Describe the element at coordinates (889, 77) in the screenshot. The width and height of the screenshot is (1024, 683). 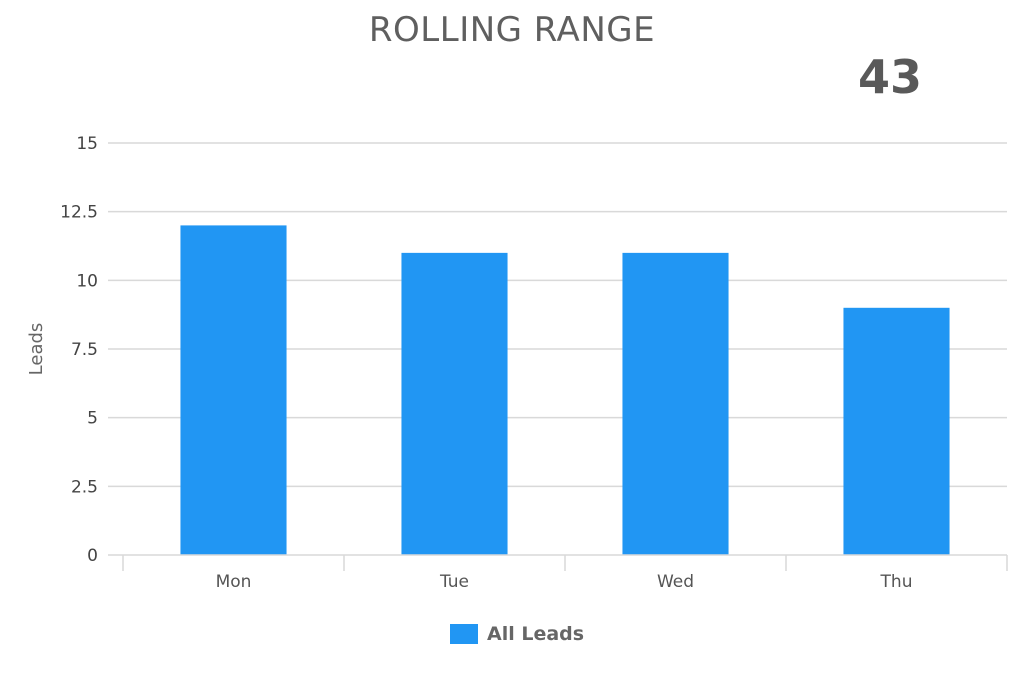
I see `highlight-value: 43` at that location.